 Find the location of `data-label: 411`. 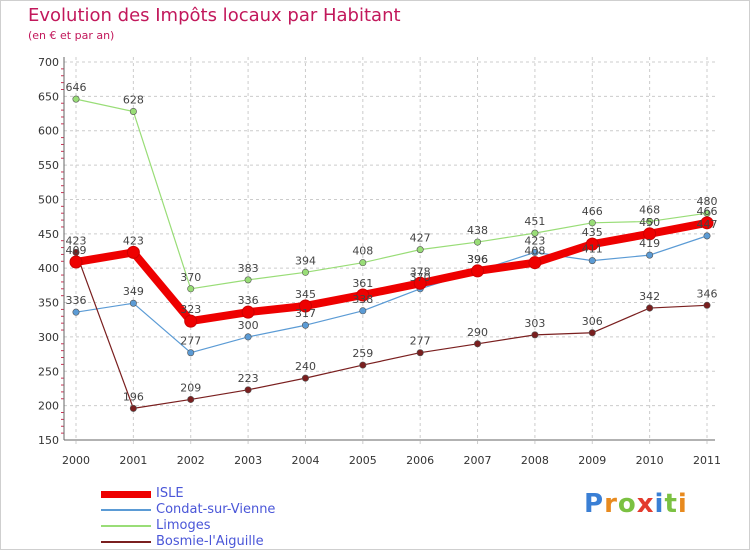

data-label: 411 is located at coordinates (592, 249).